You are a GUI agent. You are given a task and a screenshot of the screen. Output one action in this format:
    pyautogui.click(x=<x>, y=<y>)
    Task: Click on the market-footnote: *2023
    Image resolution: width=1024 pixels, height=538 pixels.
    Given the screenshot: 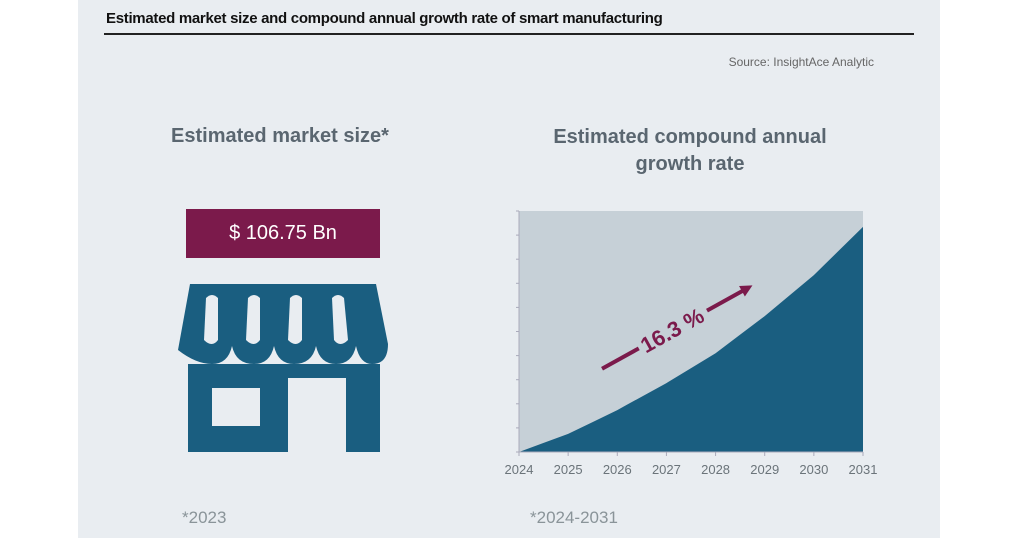 What is the action you would take?
    pyautogui.click(x=204, y=517)
    